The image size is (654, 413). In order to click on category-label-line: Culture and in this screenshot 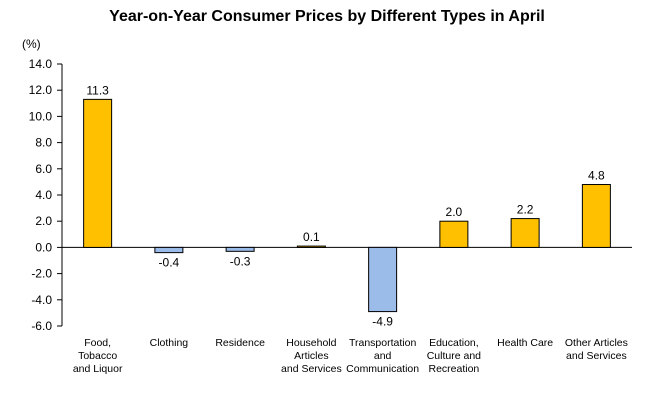, I will do `click(454, 356)`.